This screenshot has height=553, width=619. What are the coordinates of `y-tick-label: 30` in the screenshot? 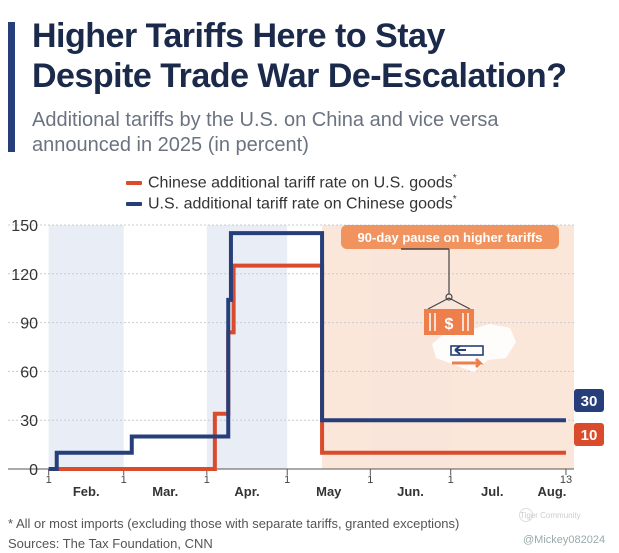 It's located at (29, 421).